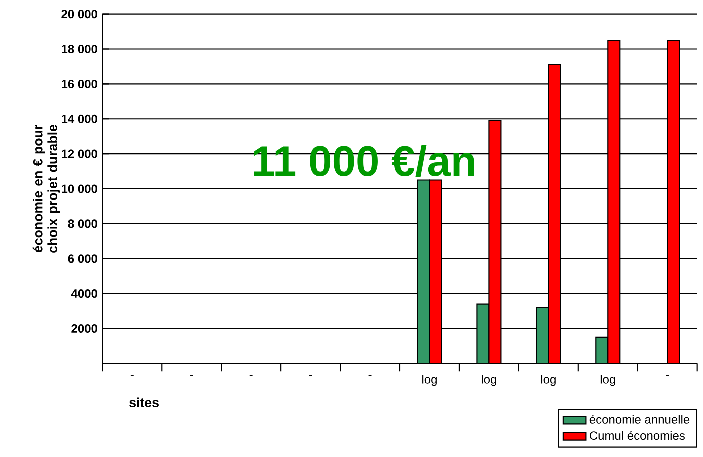 The height and width of the screenshot is (457, 703). Describe the element at coordinates (84, 294) in the screenshot. I see `y-tick-label: 4000` at that location.